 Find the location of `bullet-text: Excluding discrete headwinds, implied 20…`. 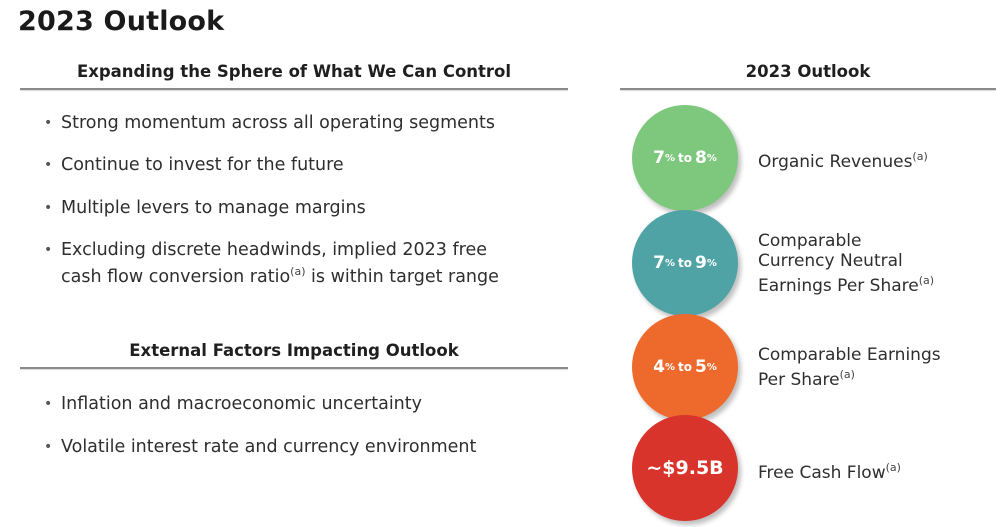

bullet-text: Excluding discrete headwinds, implied 20… is located at coordinates (274, 250).